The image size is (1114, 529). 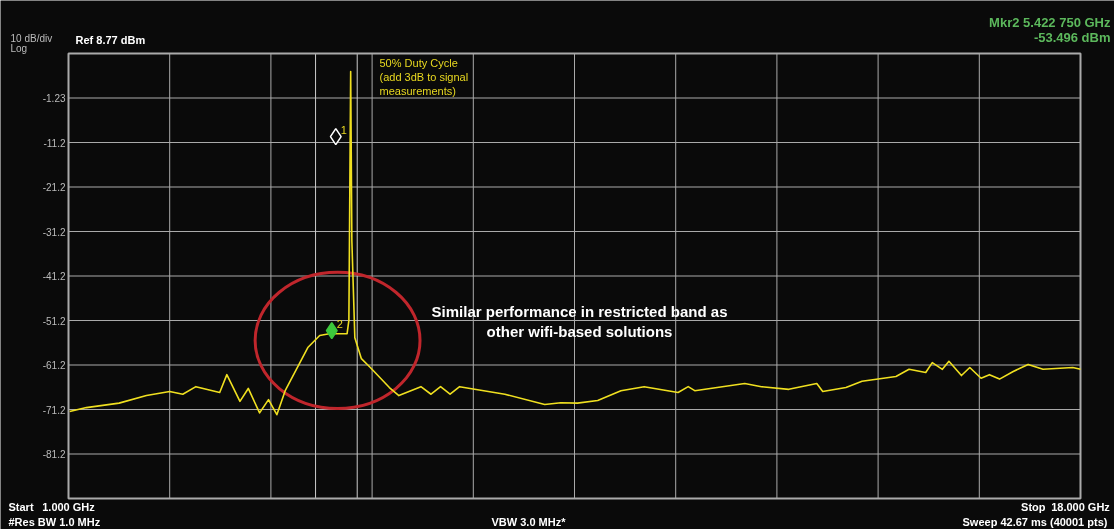 What do you see at coordinates (54, 321) in the screenshot?
I see `y-tick-label: -51.2` at bounding box center [54, 321].